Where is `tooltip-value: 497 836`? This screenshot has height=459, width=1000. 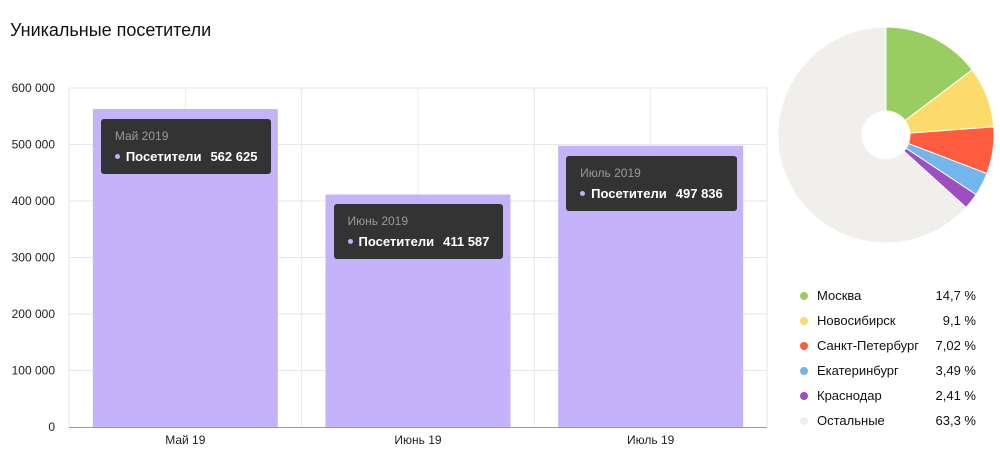
tooltip-value: 497 836 is located at coordinates (699, 193).